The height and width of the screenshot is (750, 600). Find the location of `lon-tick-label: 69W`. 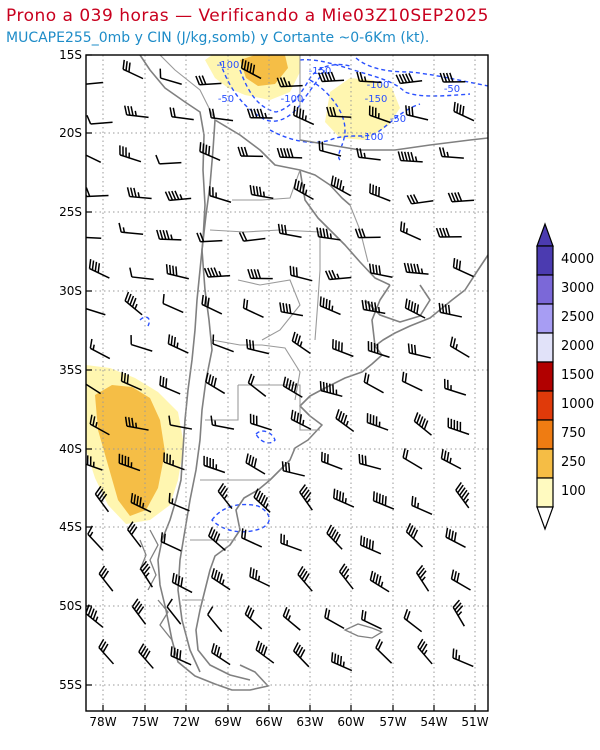

lon-tick-label: 69W is located at coordinates (227, 722).